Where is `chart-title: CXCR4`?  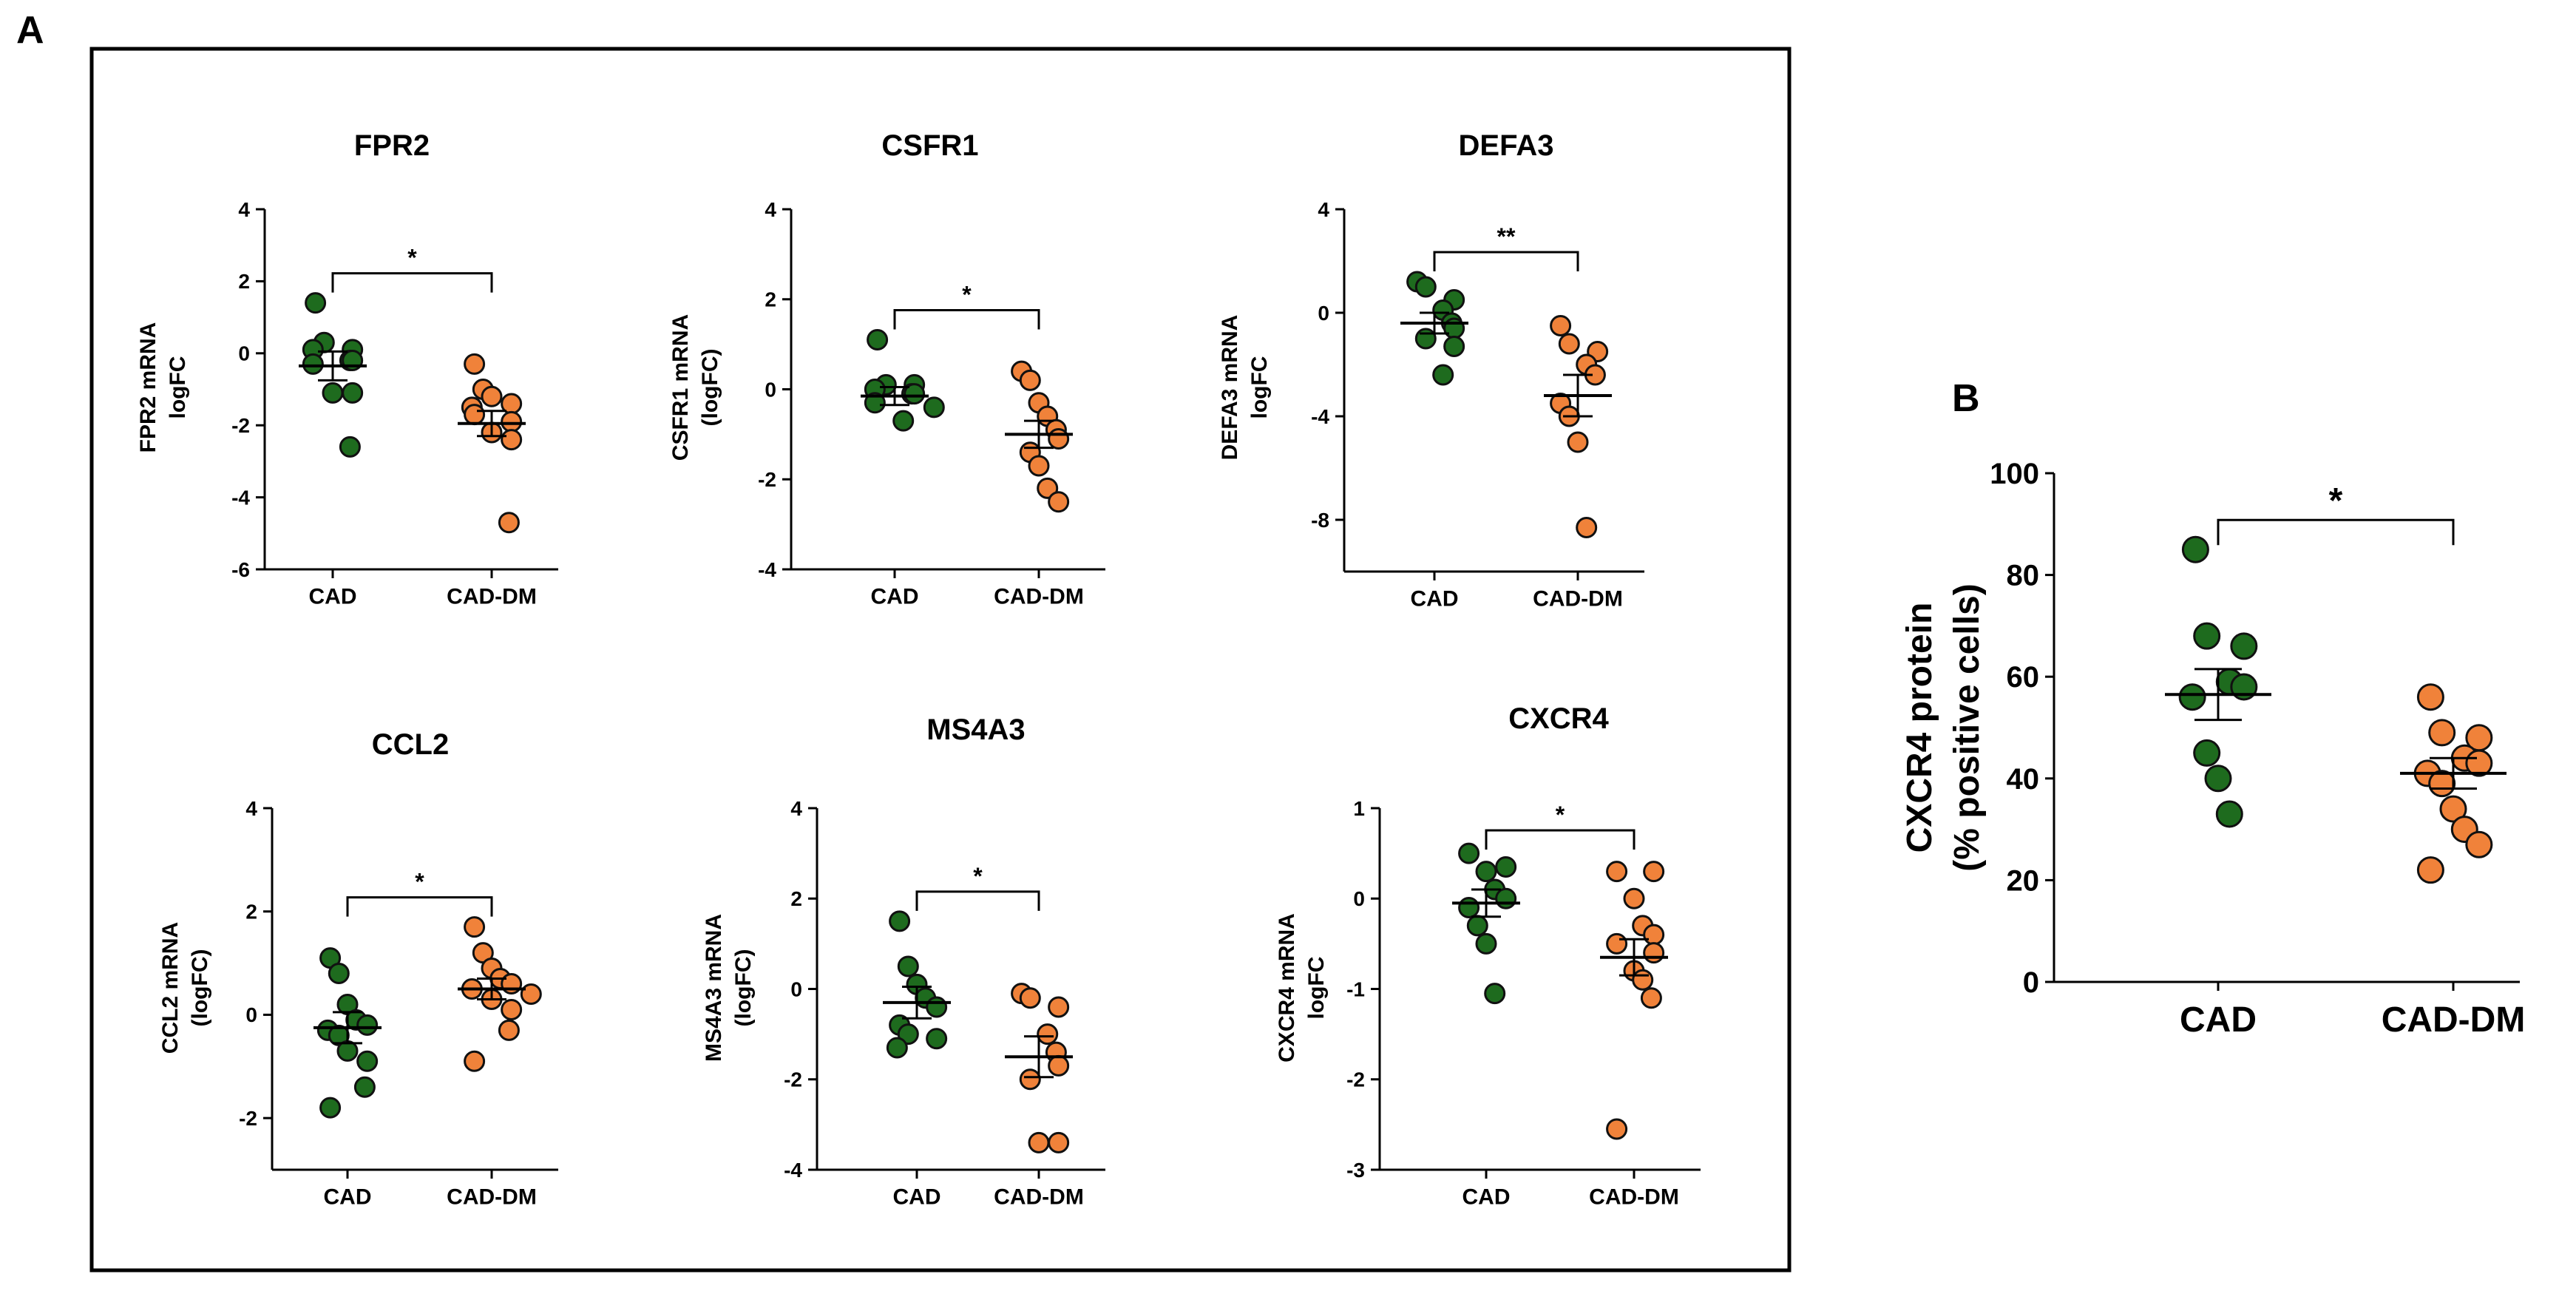
chart-title: CXCR4 is located at coordinates (1558, 719).